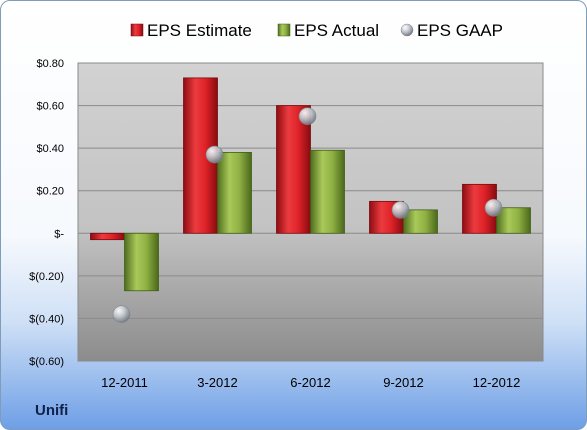  Describe the element at coordinates (284, 30) in the screenshot. I see `legend-swatch-eps-actual` at that location.